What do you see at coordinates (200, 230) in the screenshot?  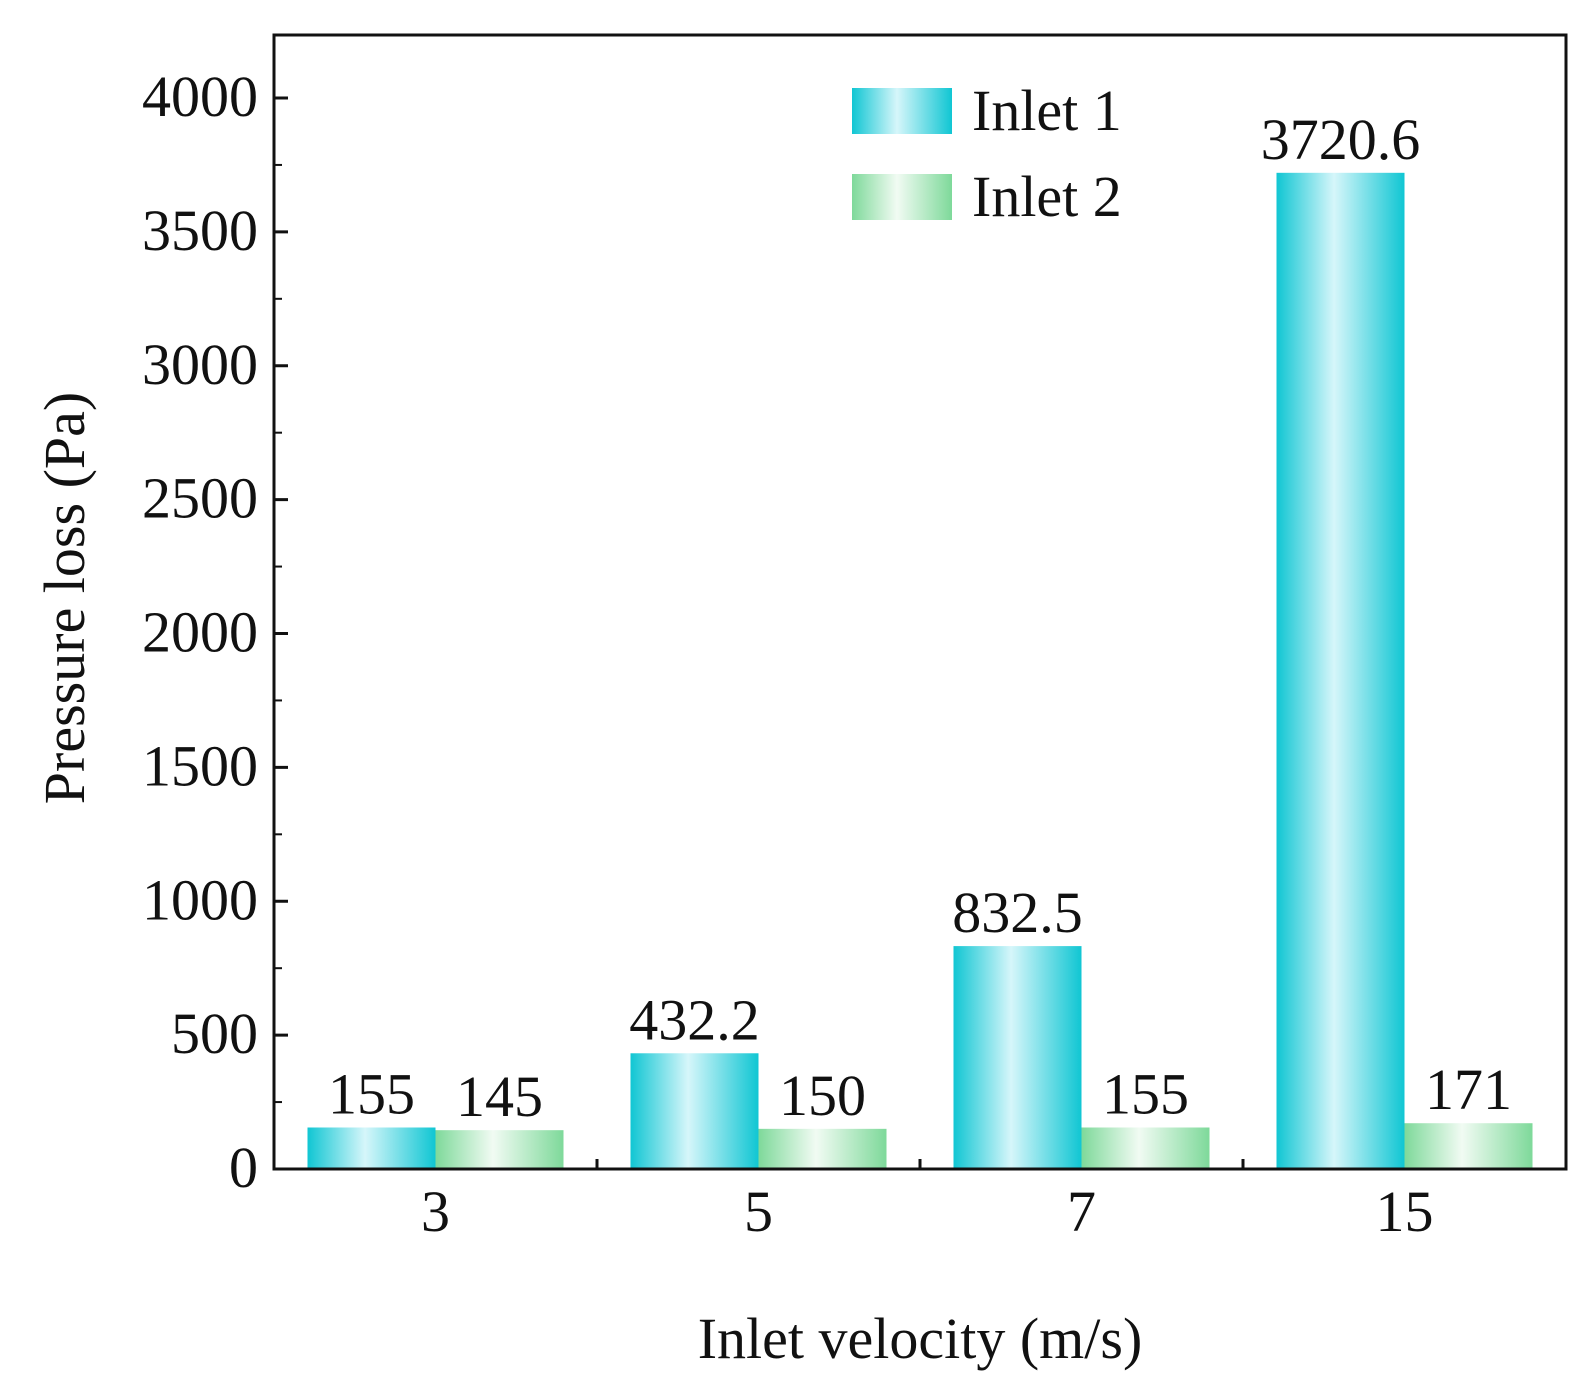 I see `y-tick-label: 3500` at bounding box center [200, 230].